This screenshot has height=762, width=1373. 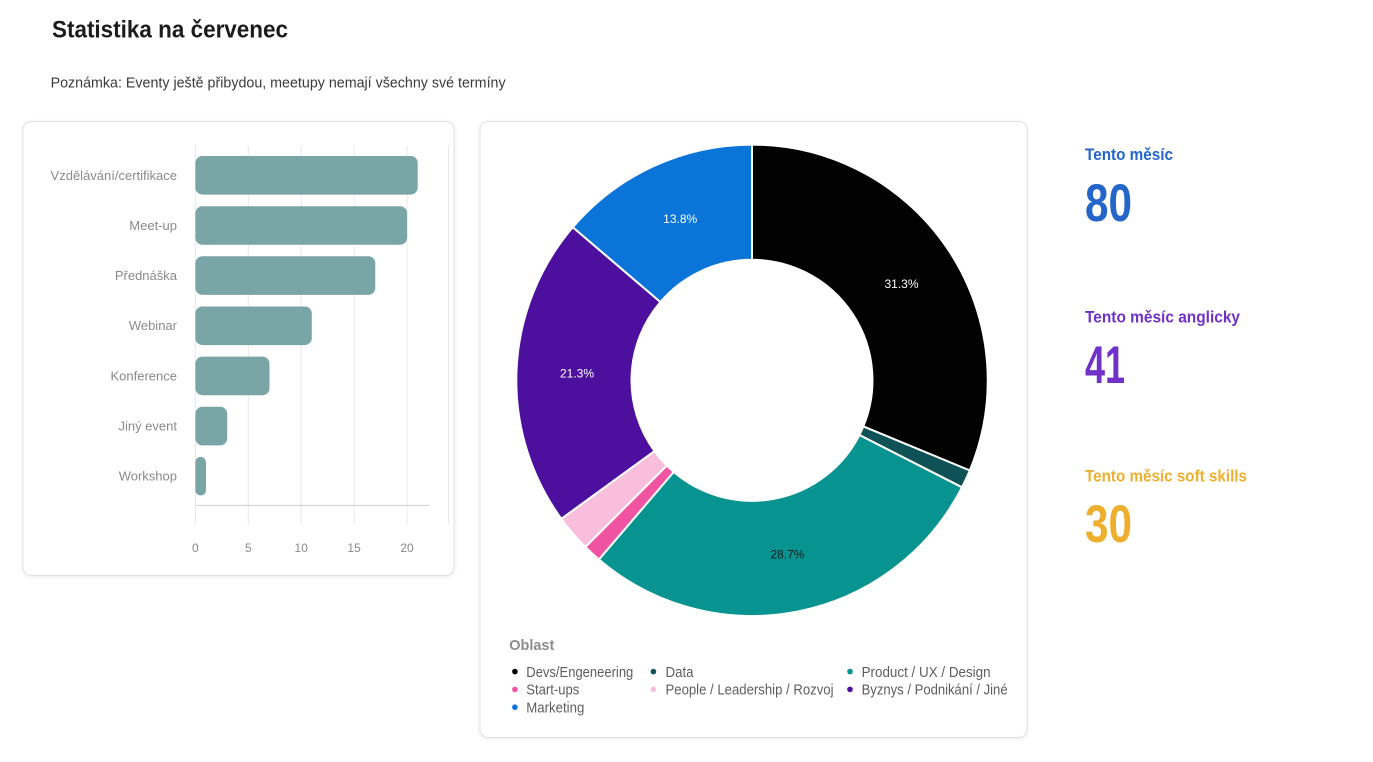 What do you see at coordinates (146, 275) in the screenshot?
I see `svg-text: Přednáška` at bounding box center [146, 275].